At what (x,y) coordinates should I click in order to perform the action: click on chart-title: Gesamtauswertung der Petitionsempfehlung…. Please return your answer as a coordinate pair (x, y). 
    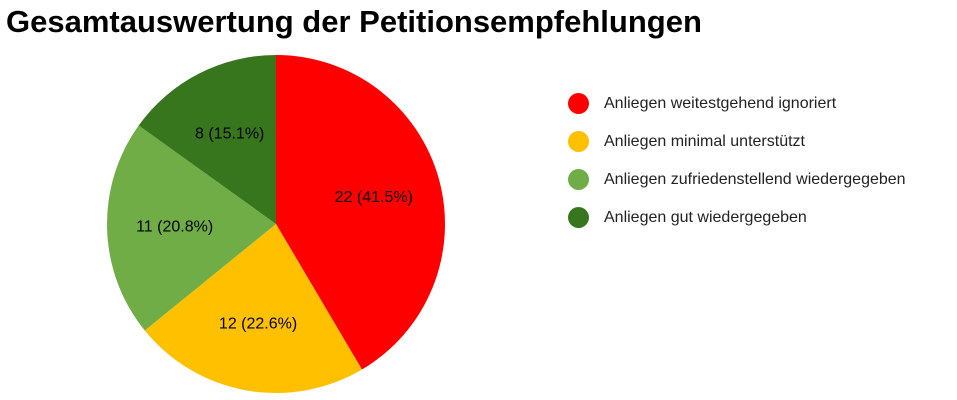
    Looking at the image, I should click on (354, 21).